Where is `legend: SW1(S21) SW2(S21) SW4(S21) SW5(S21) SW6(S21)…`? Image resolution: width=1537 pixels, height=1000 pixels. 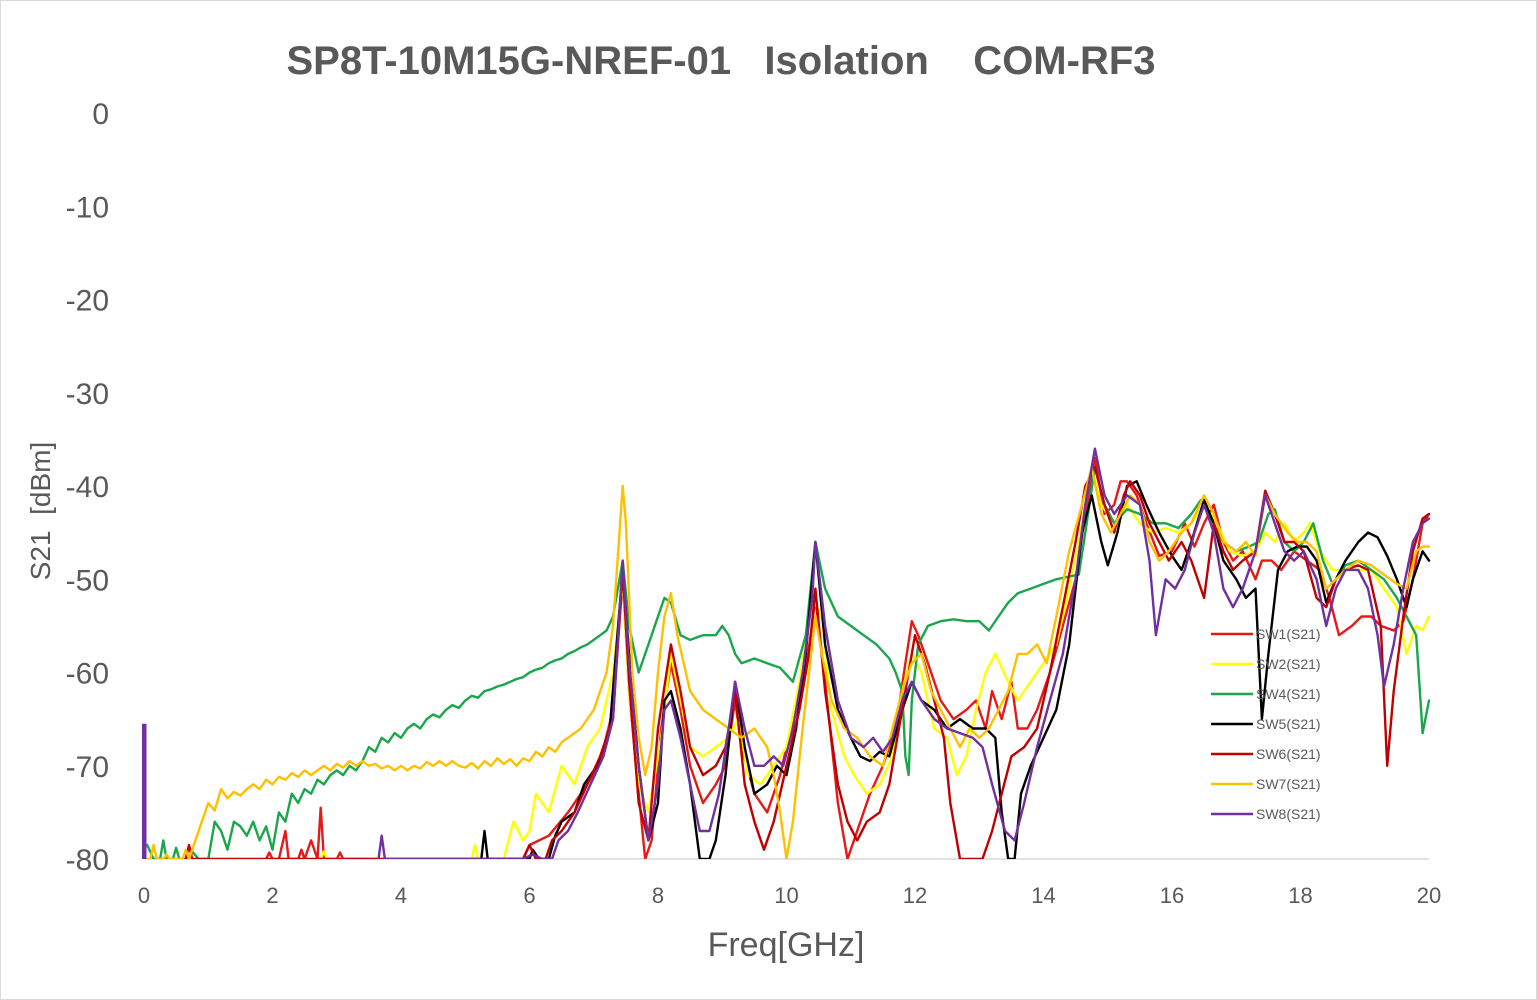
legend: SW1(S21) SW2(S21) SW4(S21) SW5(S21) SW6(S21)… is located at coordinates (1266, 724).